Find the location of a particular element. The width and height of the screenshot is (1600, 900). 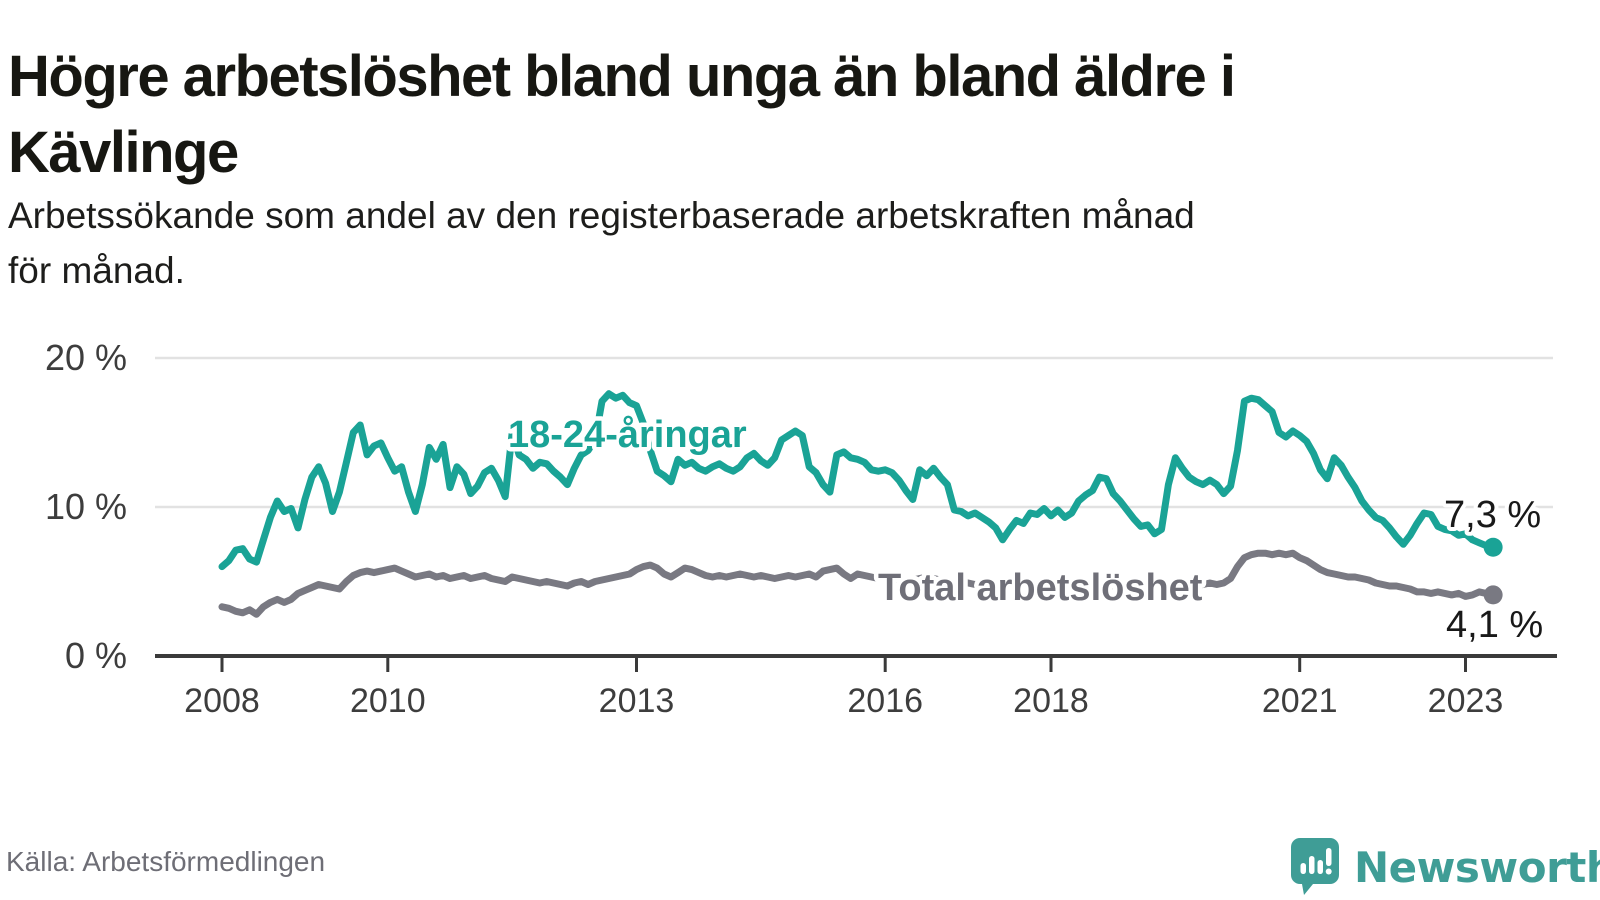

x-tick-label-2008: 2008 is located at coordinates (222, 701).